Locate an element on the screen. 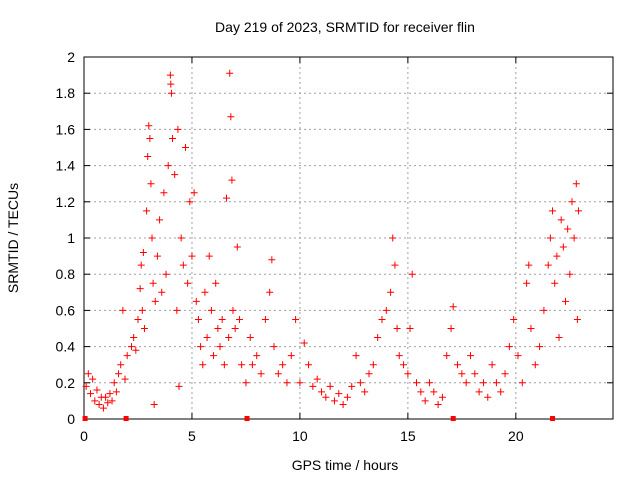 This screenshot has height=485, width=640. y-tick-label: 0.8 is located at coordinates (66, 274).